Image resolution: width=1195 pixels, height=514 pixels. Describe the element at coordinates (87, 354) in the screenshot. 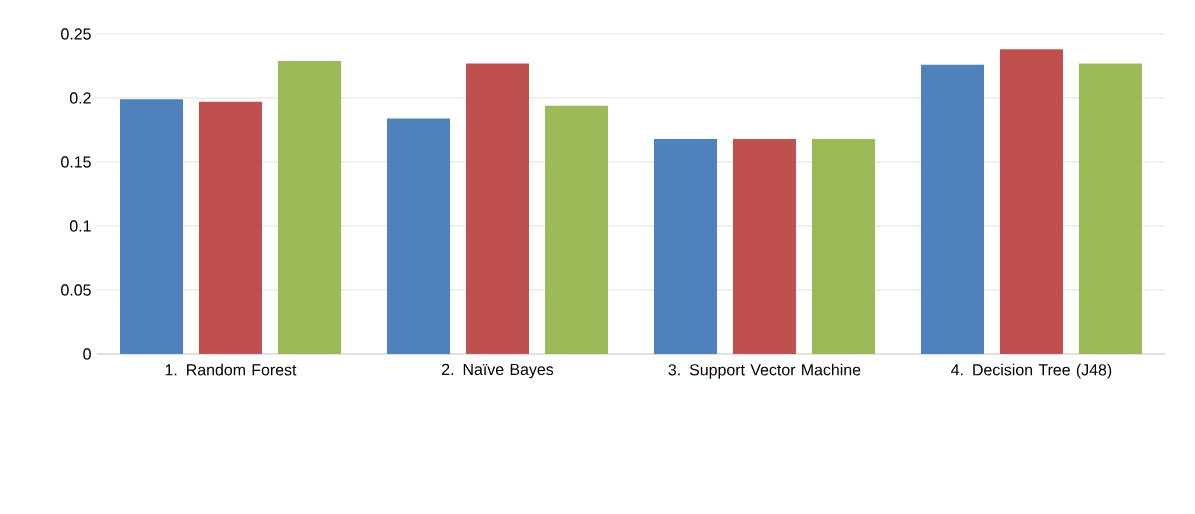

I see `y-tick-label: 0` at that location.